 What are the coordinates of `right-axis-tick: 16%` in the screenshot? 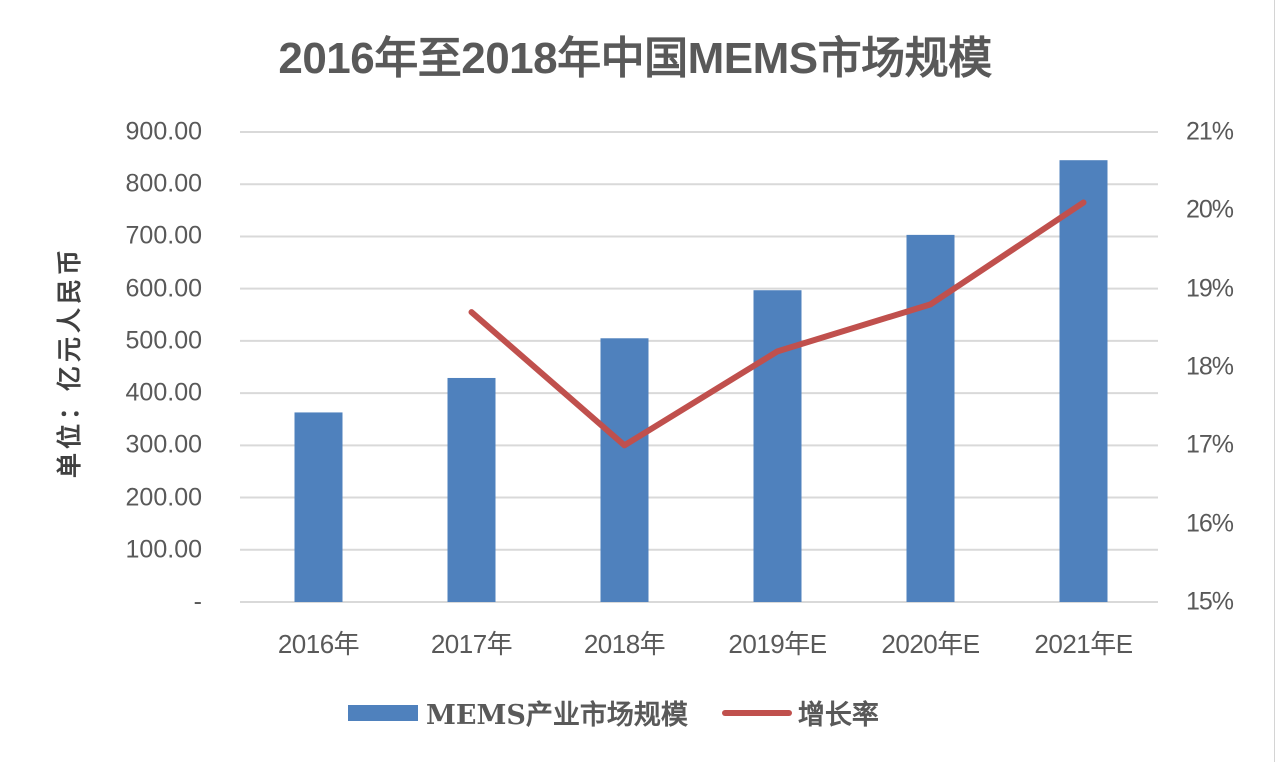 It's located at (1210, 523).